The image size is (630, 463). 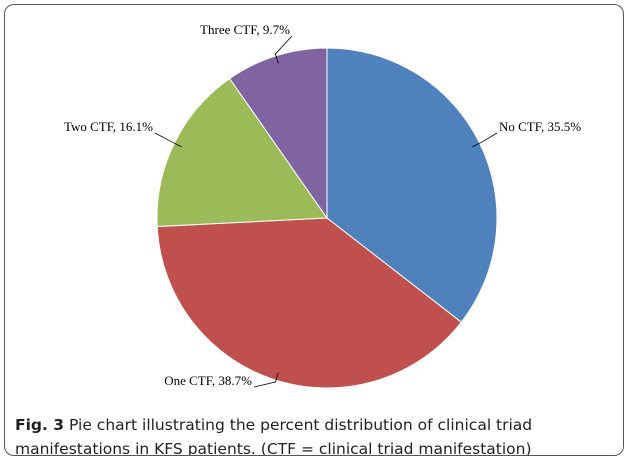 I want to click on slice-label: Three CTF, 9.7%, so click(x=245, y=29).